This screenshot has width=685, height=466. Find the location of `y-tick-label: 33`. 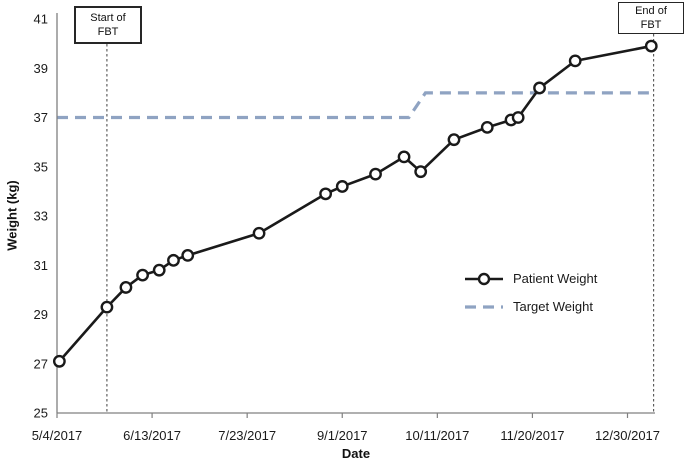

y-tick-label: 33 is located at coordinates (41, 216).